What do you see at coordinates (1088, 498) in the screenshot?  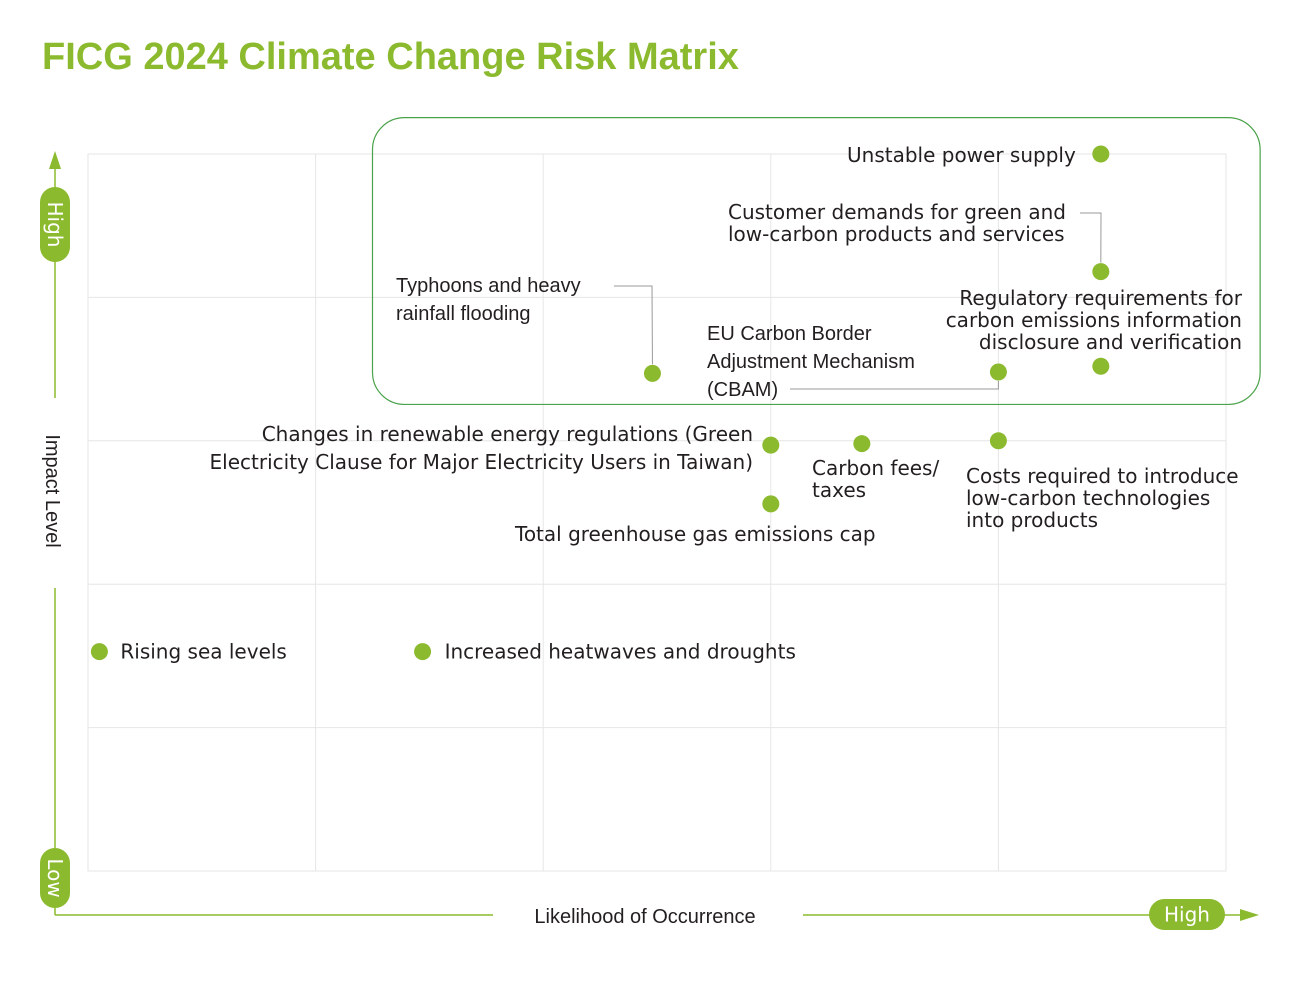 I see `point-label-costs: low-carbon technologies` at bounding box center [1088, 498].